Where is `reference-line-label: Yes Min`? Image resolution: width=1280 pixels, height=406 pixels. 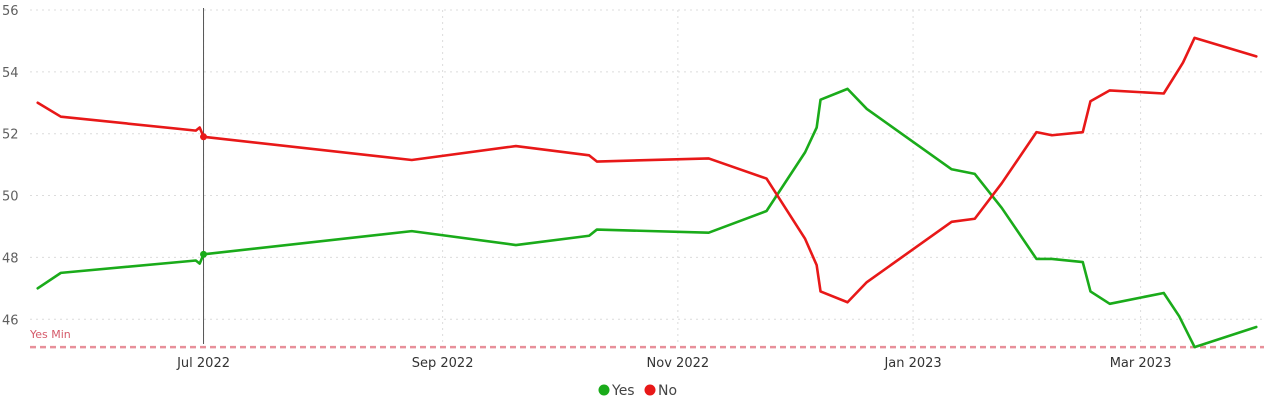 reference-line-label: Yes Min is located at coordinates (50, 334).